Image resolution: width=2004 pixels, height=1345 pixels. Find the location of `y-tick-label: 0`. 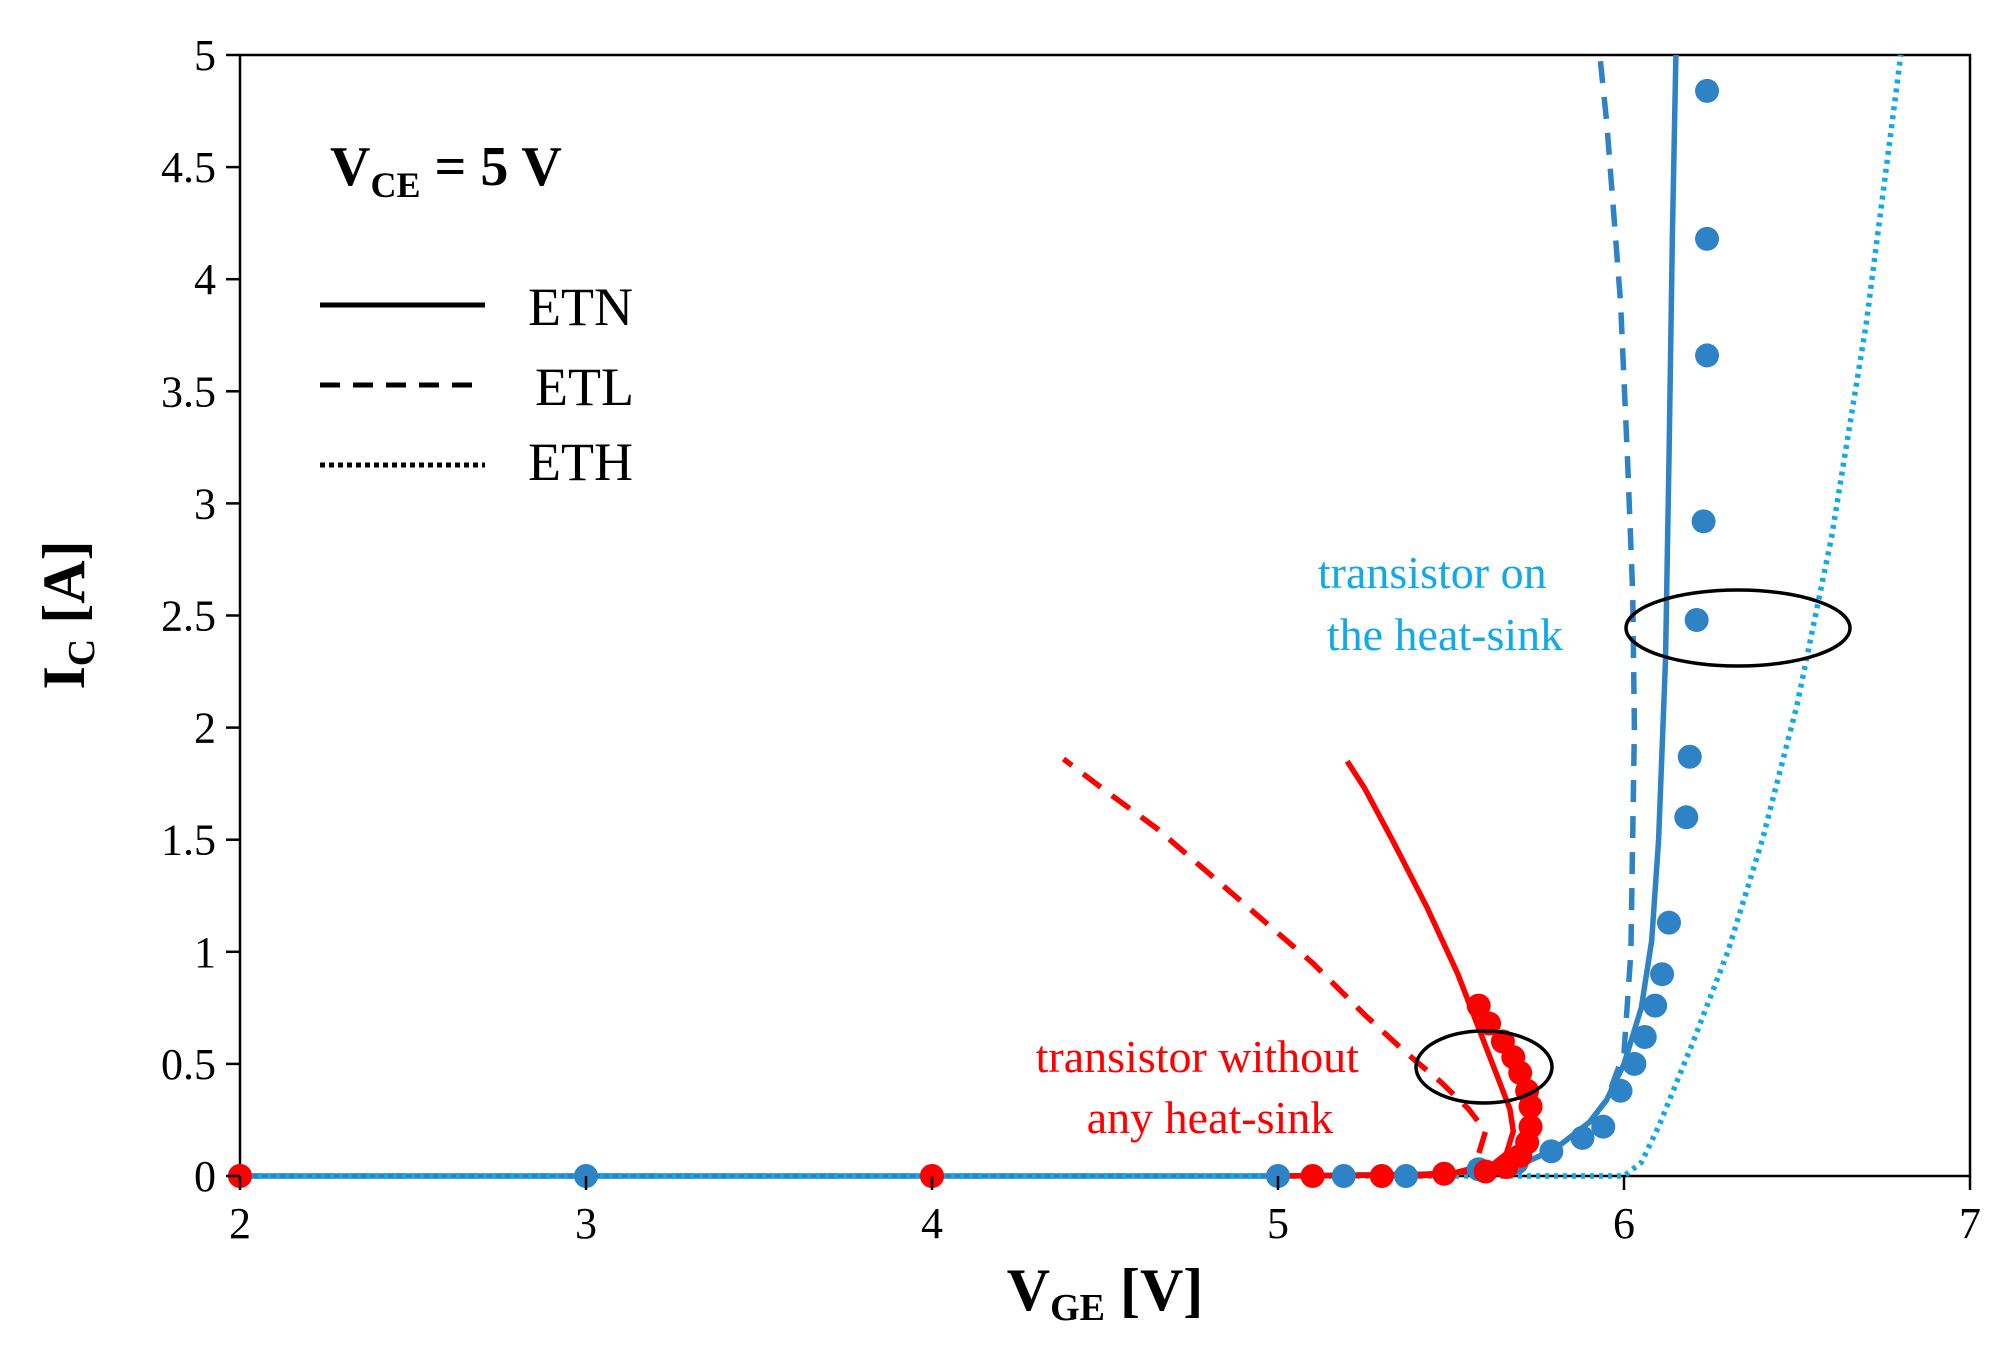

y-tick-label: 0 is located at coordinates (205, 1176).